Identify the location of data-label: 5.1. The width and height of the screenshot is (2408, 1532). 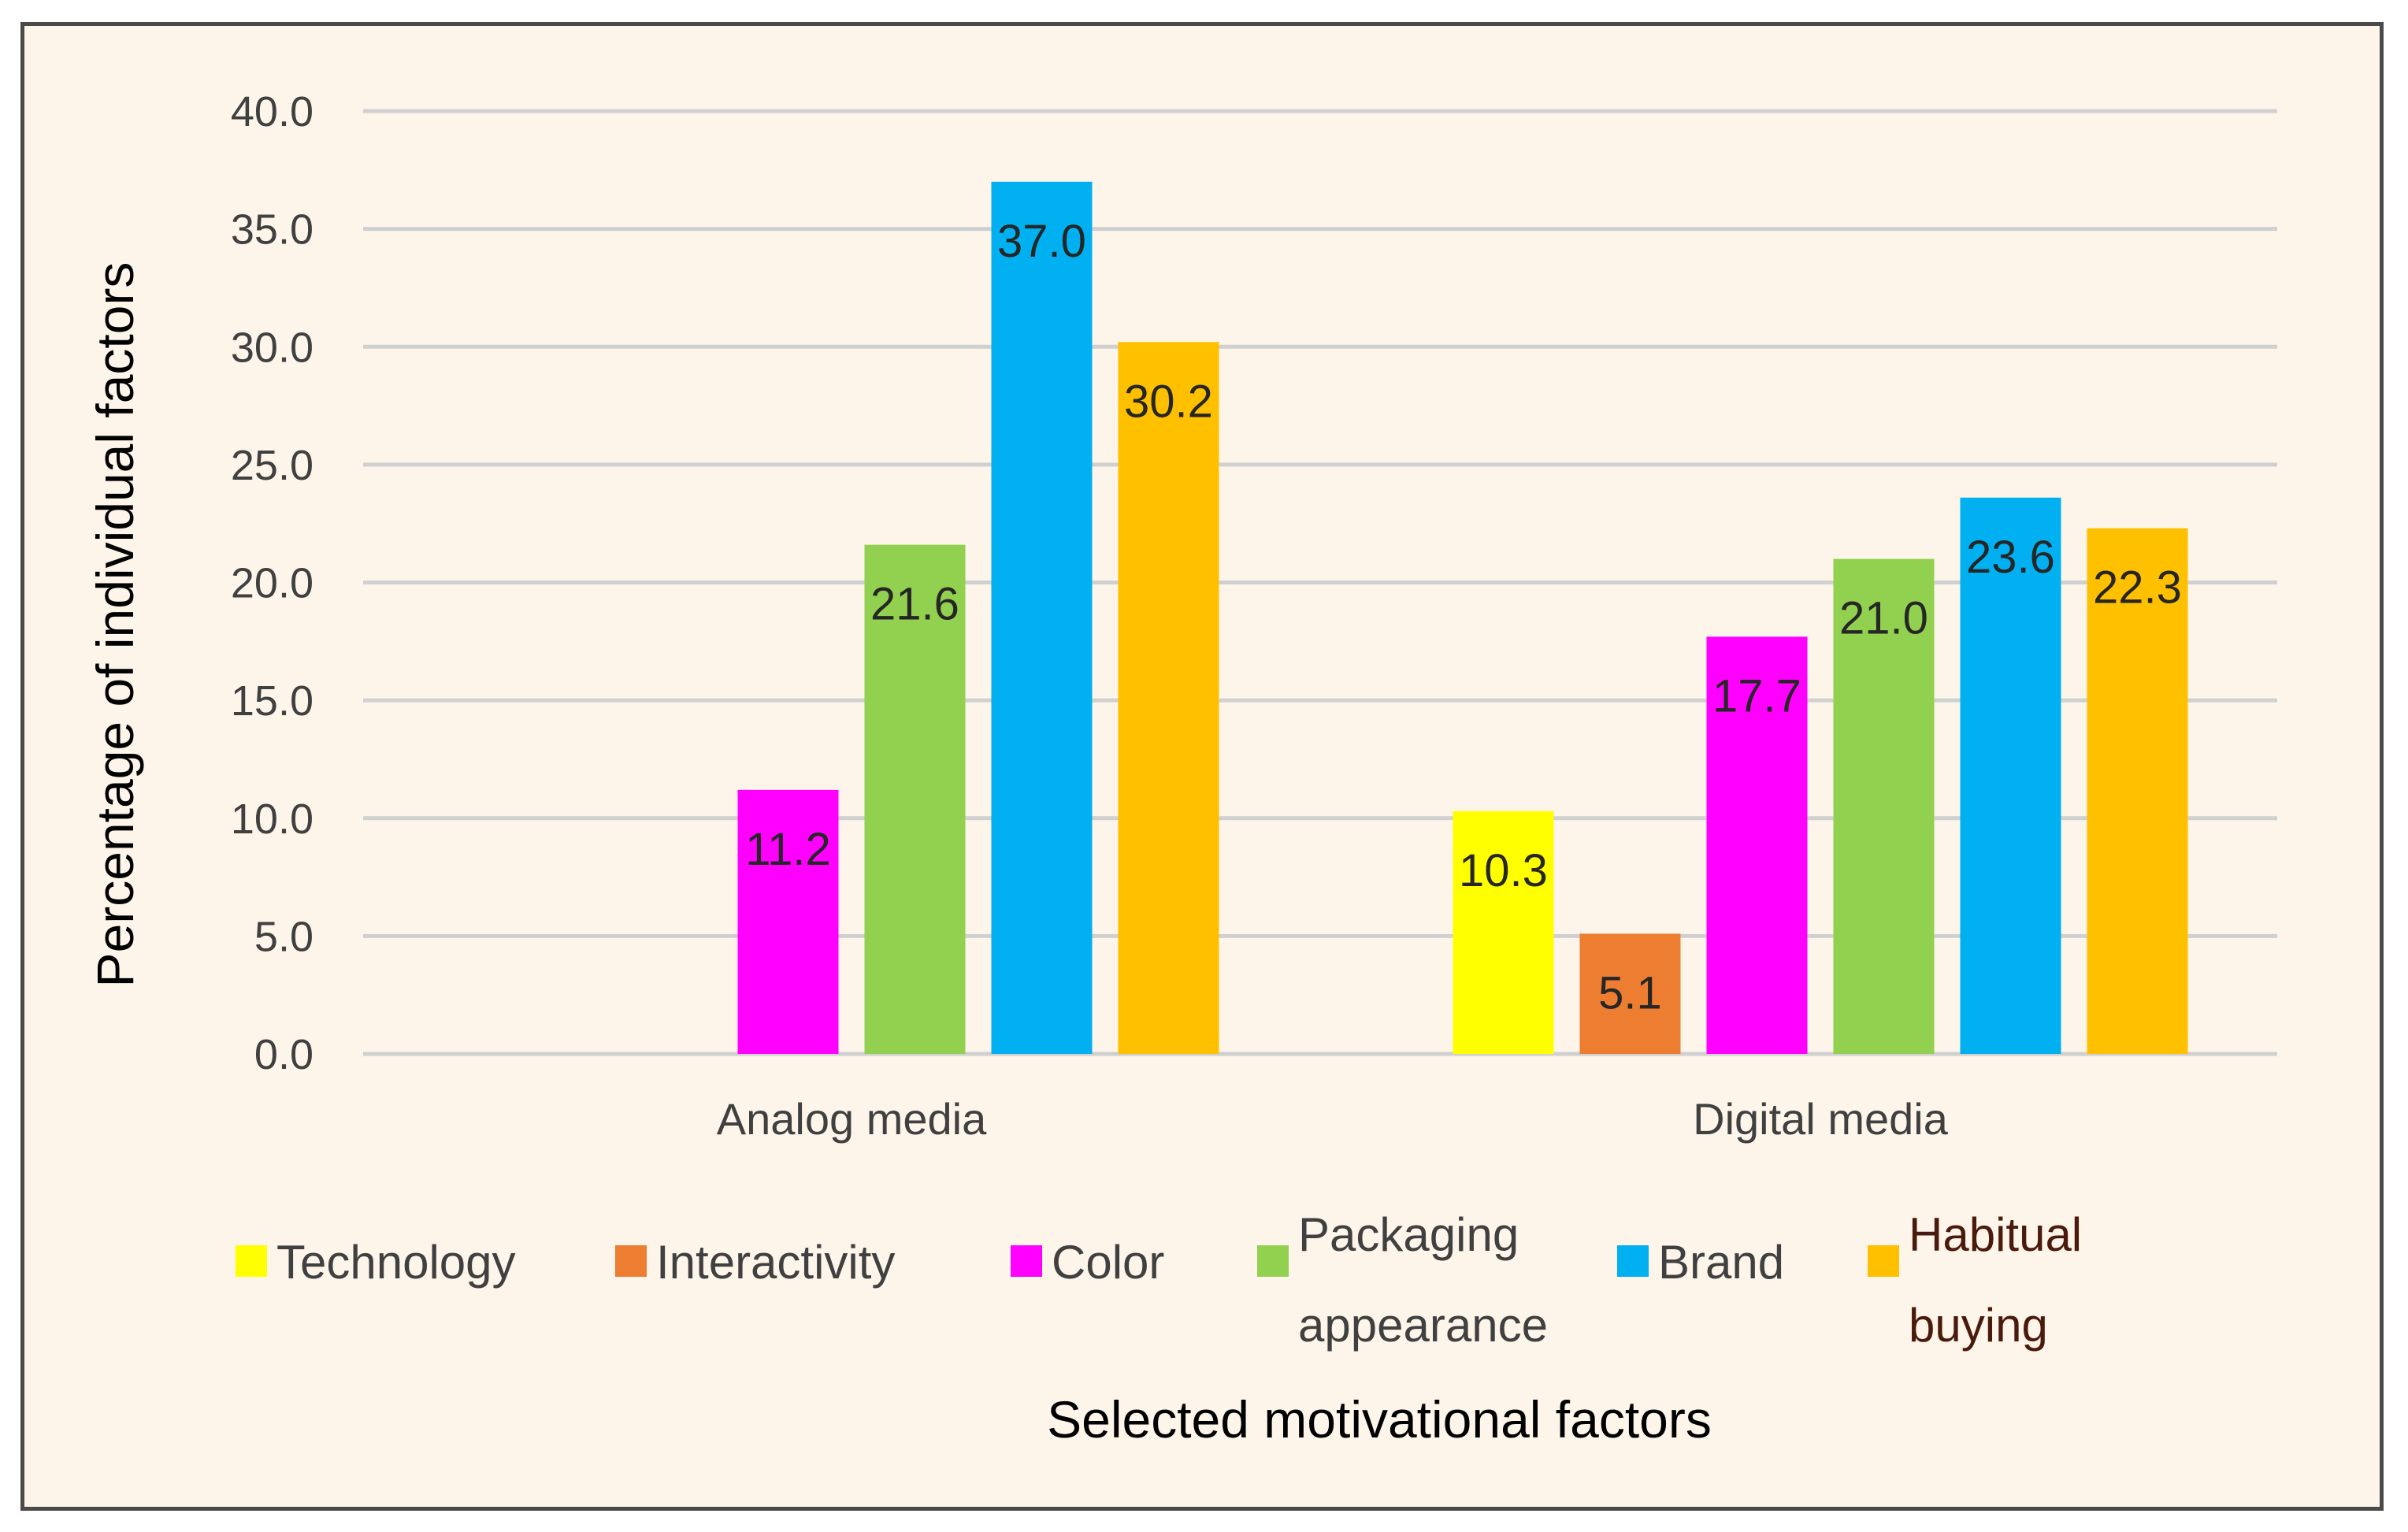
(1630, 992).